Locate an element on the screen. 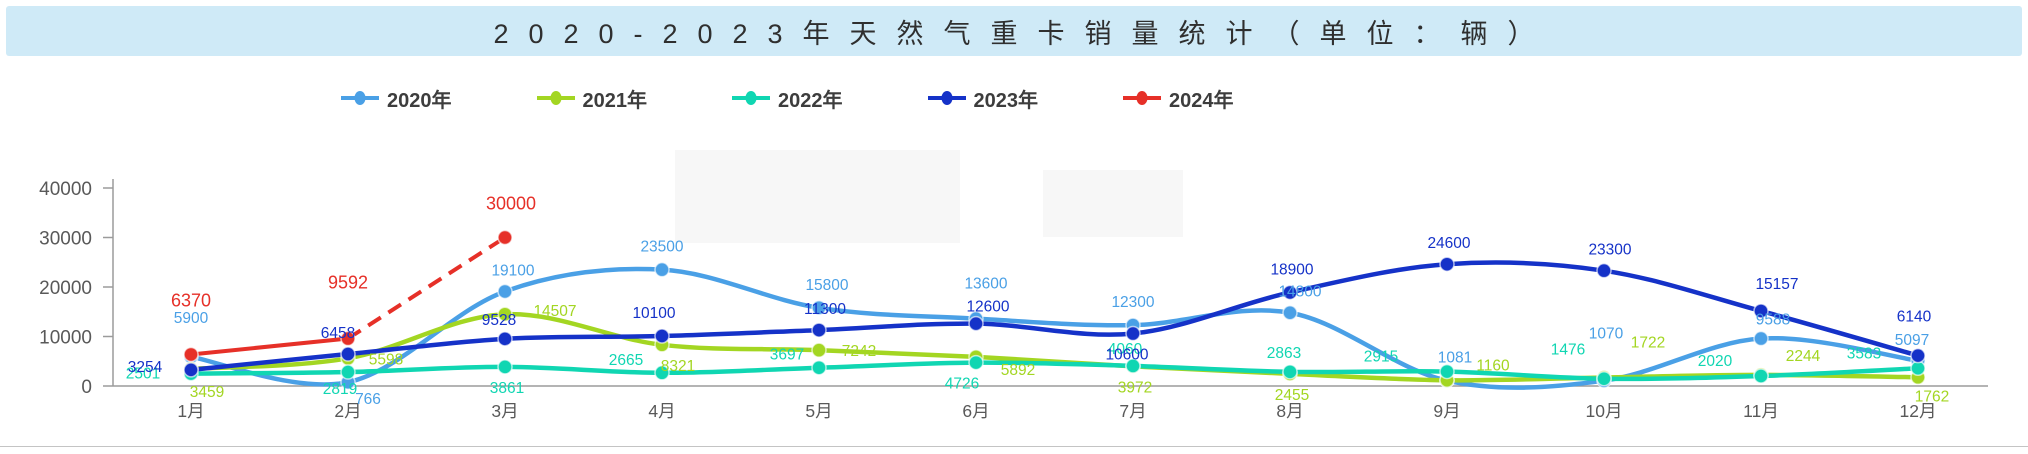 Image resolution: width=2028 pixels, height=454 pixels. data-point-2022年-7月 is located at coordinates (1133, 366).